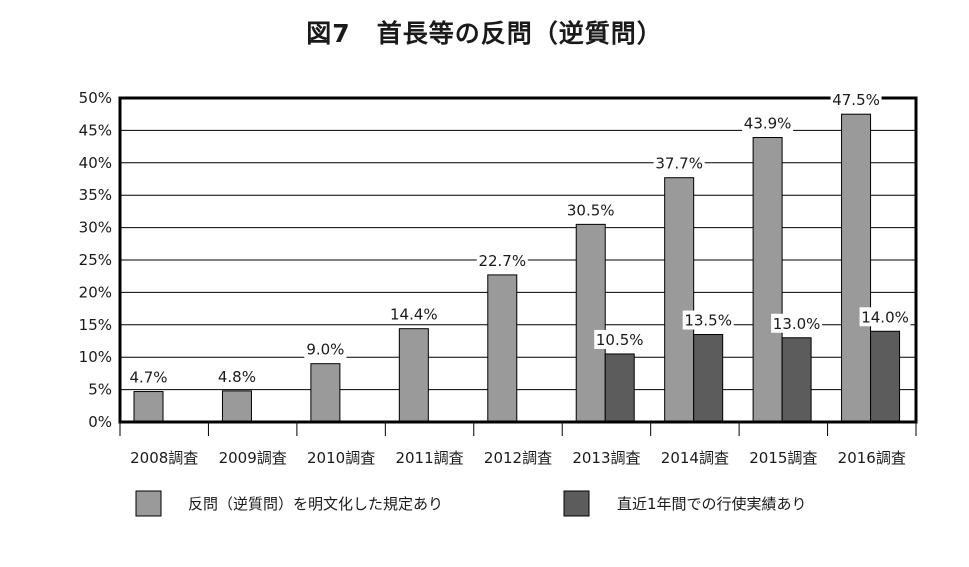 This screenshot has width=969, height=567. I want to click on data-label: 22.7%, so click(502, 261).